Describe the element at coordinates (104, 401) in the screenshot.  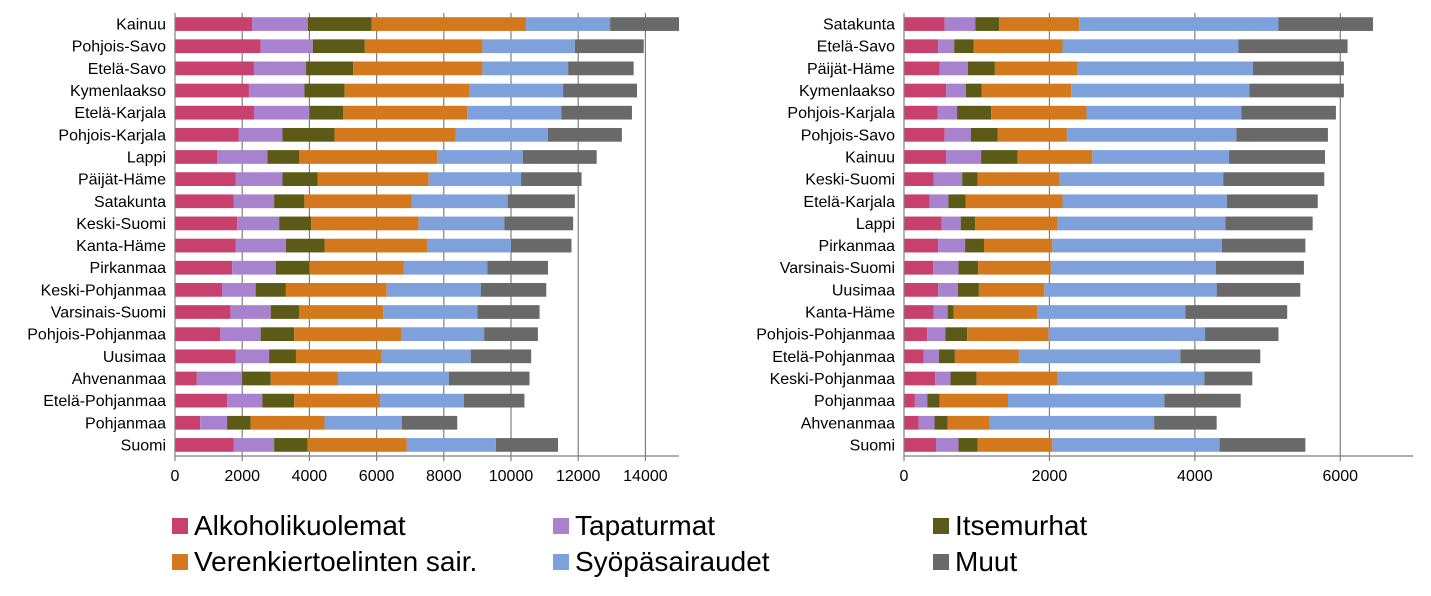
I see `category-label: Etelä-Pohjanmaa` at that location.